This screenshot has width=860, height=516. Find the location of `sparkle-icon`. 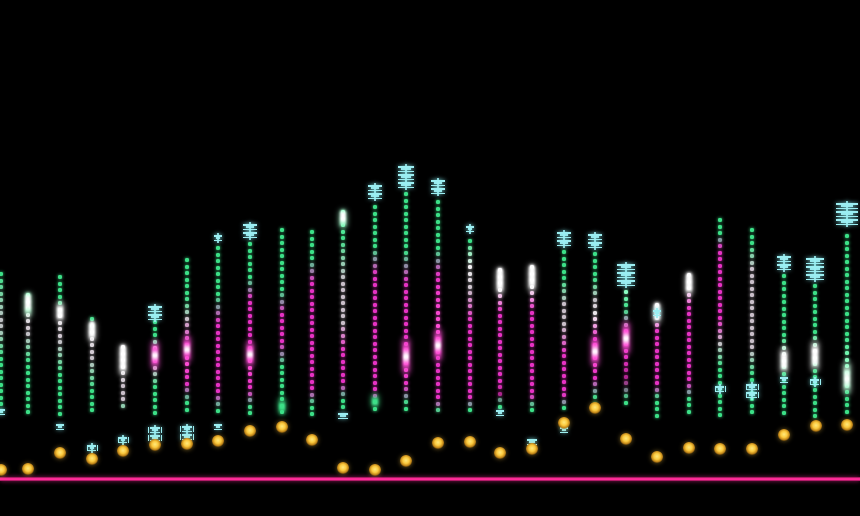

sparkle-icon is located at coordinates (218, 427).